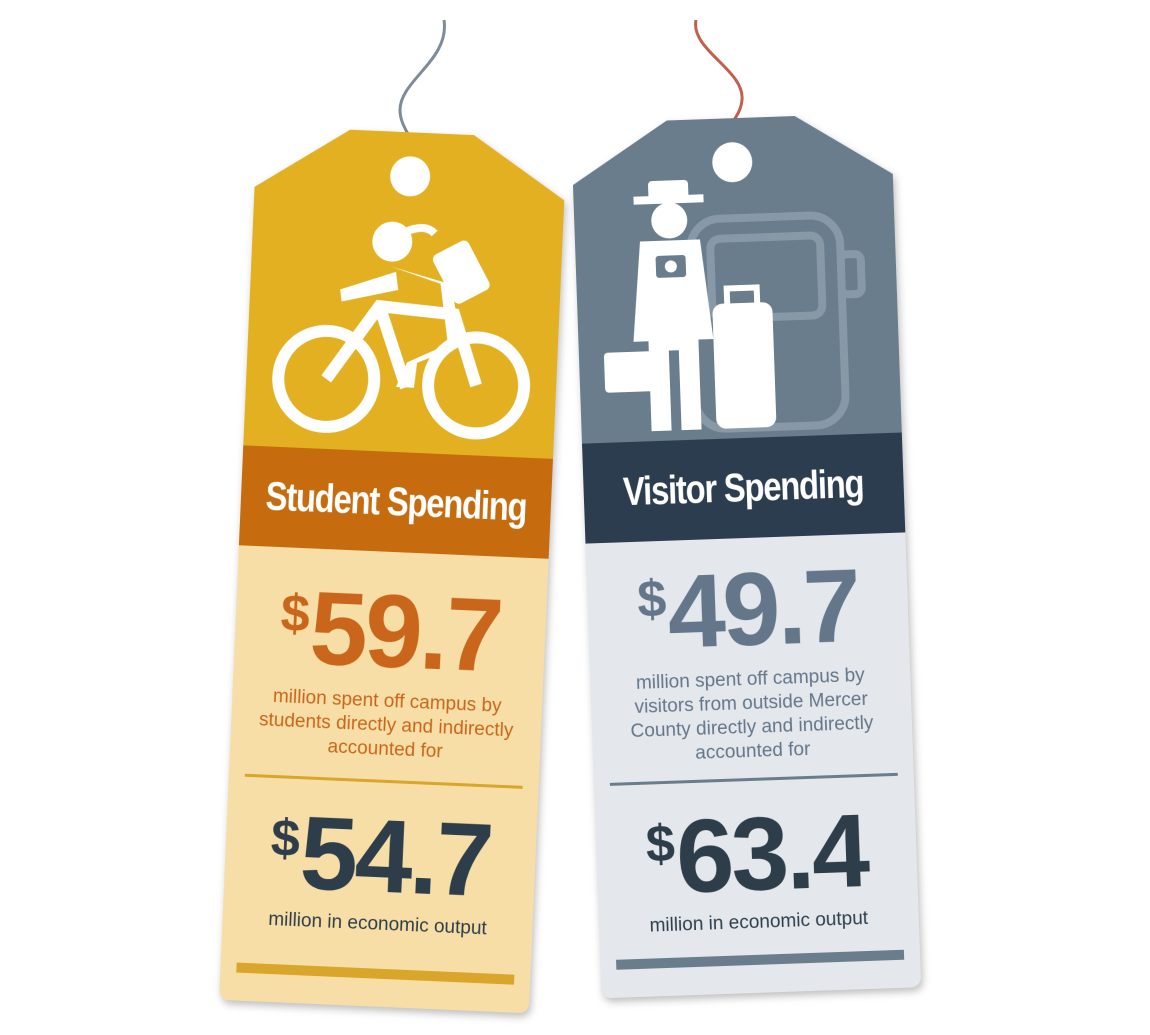 The height and width of the screenshot is (1035, 1150). I want to click on amount-value: 49.7, so click(763, 609).